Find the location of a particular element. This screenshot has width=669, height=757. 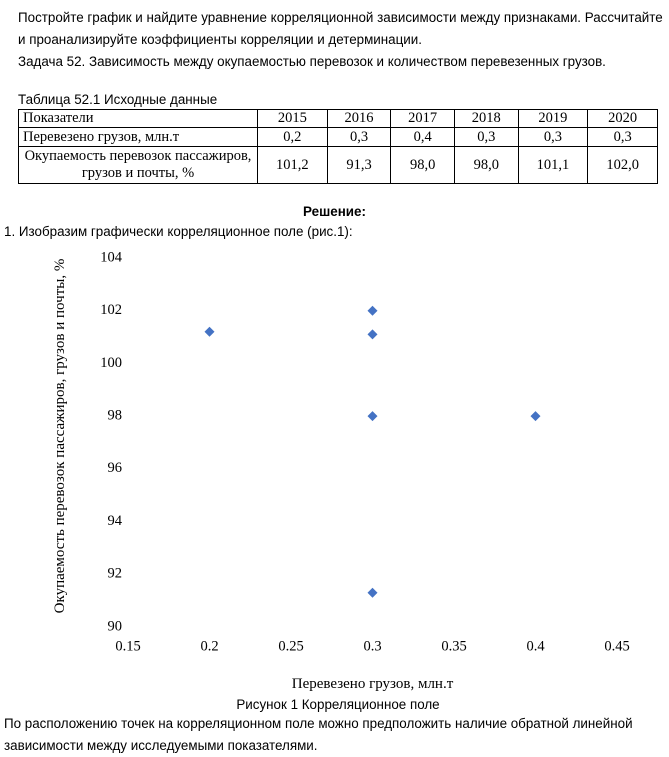

table-cell: 0,2 is located at coordinates (292, 137).